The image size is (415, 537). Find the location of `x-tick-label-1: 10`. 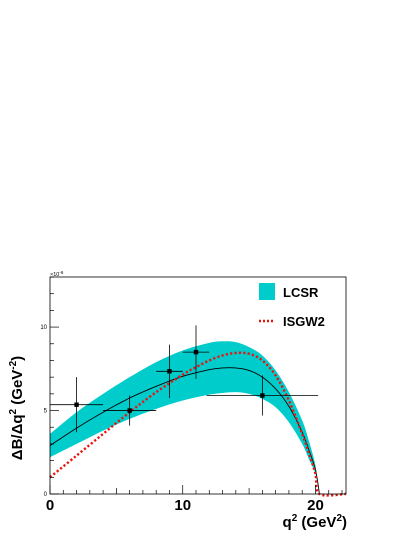

x-tick-label-1: 10 is located at coordinates (182, 505).